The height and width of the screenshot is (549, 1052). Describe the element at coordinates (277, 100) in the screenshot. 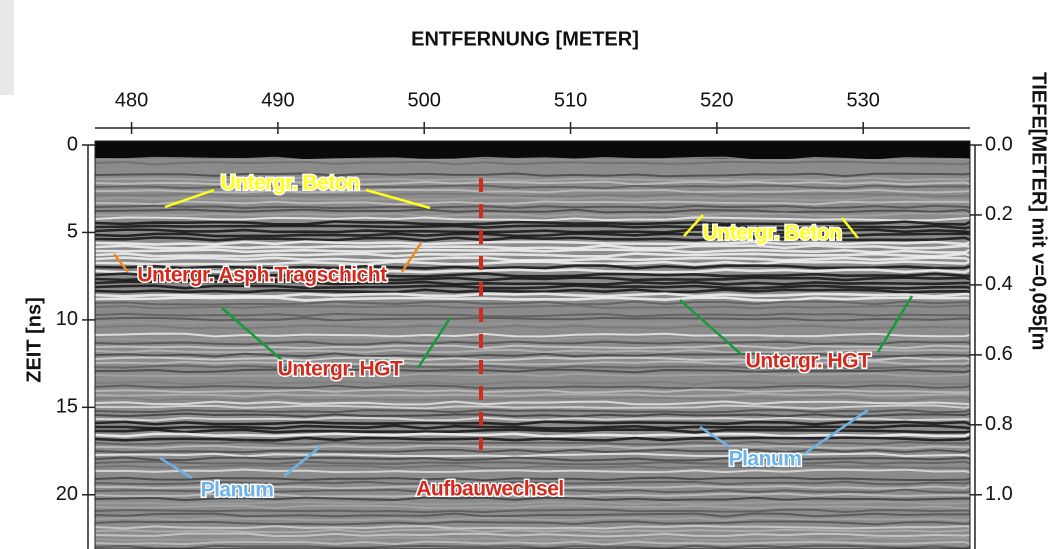

I see `x-tick-label: 490` at that location.